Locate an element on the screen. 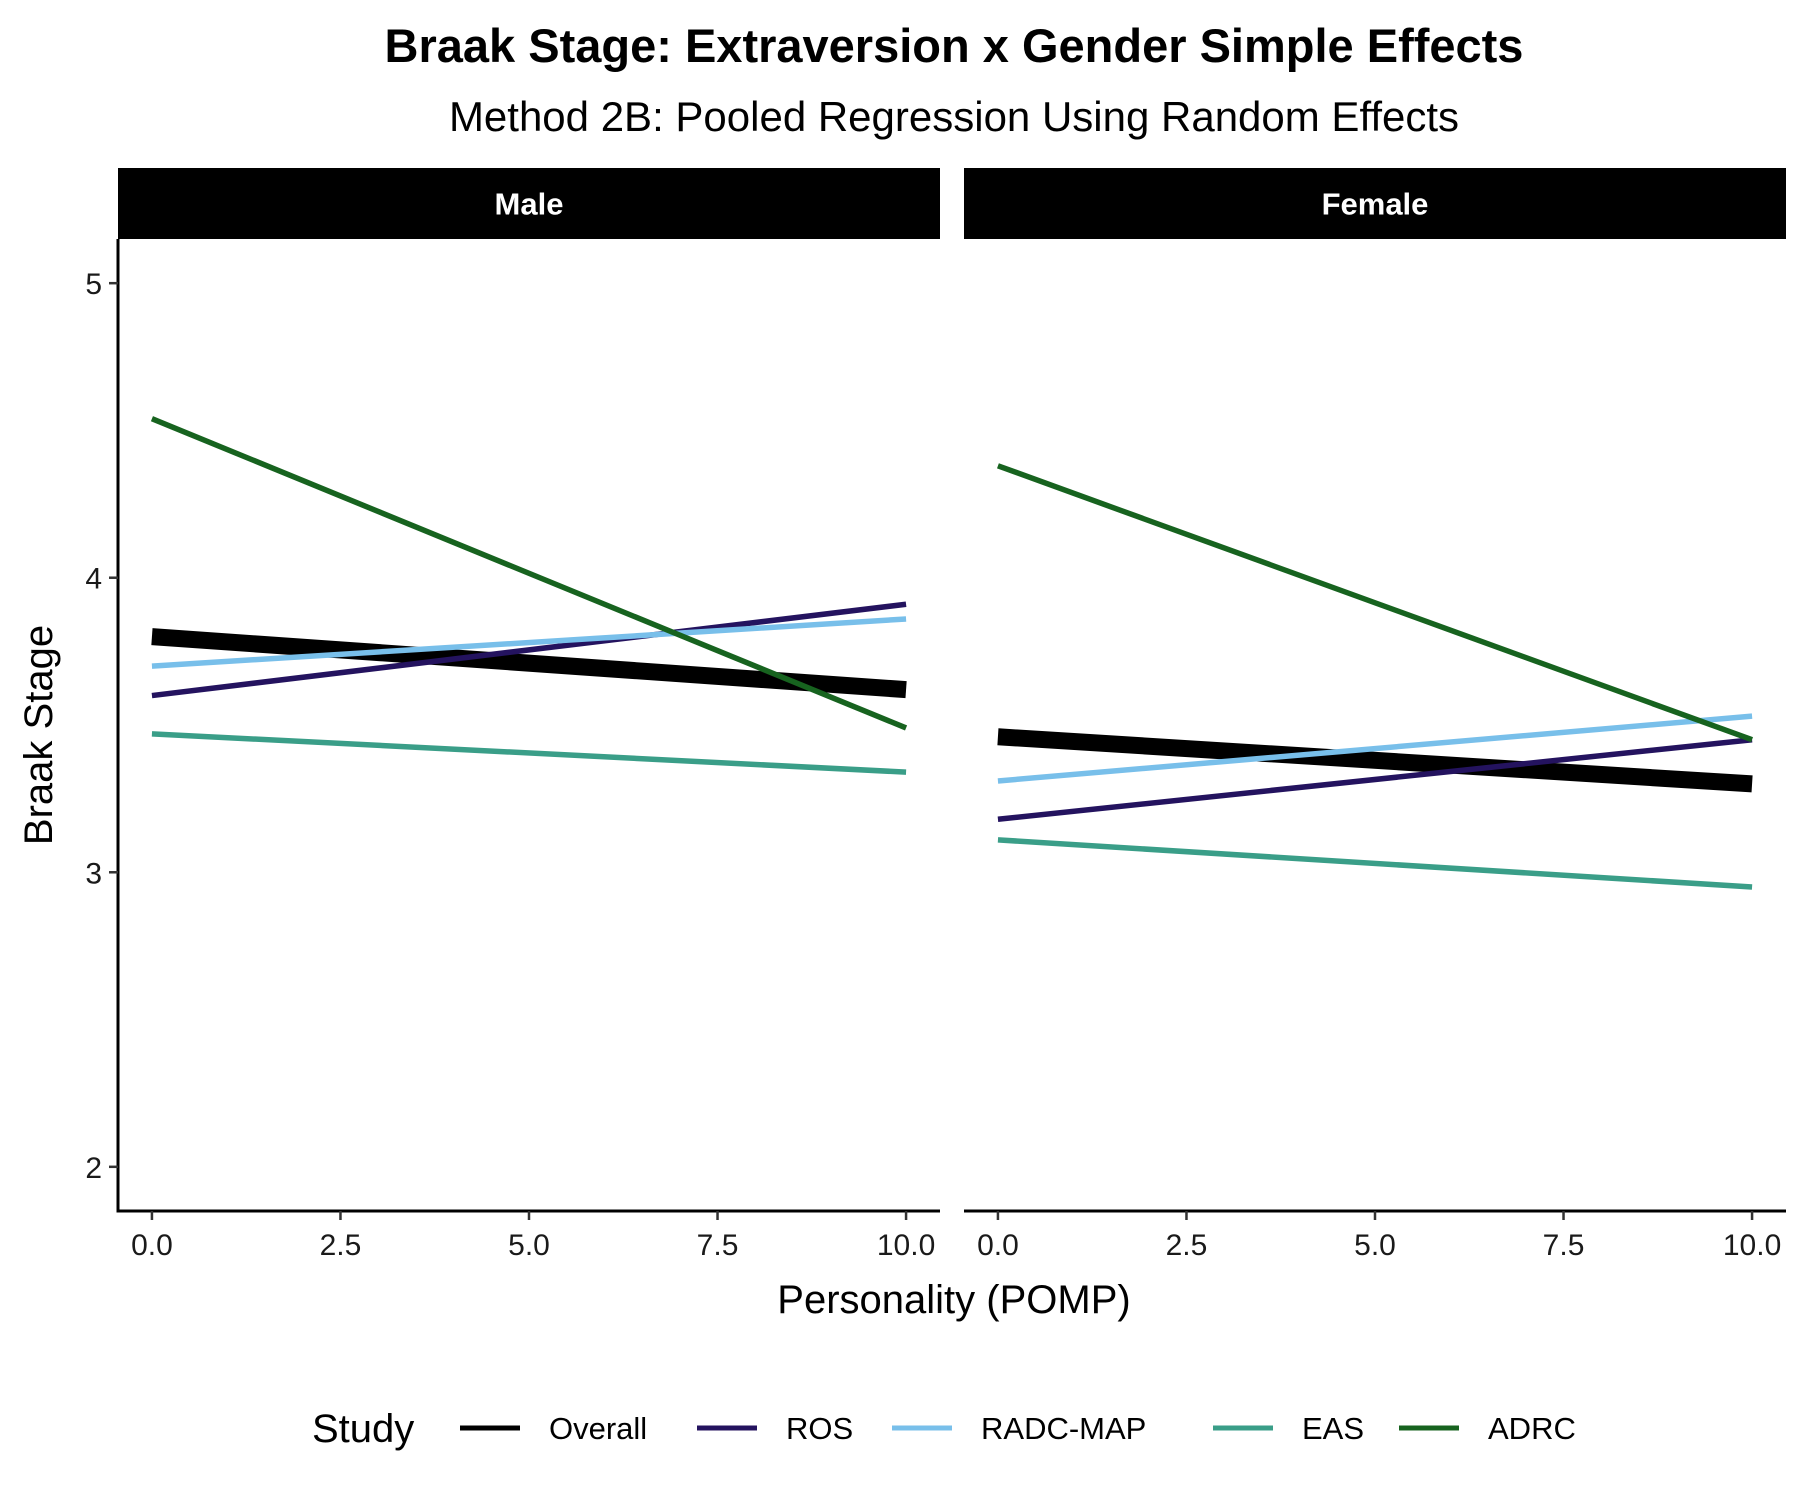 The height and width of the screenshot is (1500, 1800). legend-label: EAS is located at coordinates (1333, 1428).